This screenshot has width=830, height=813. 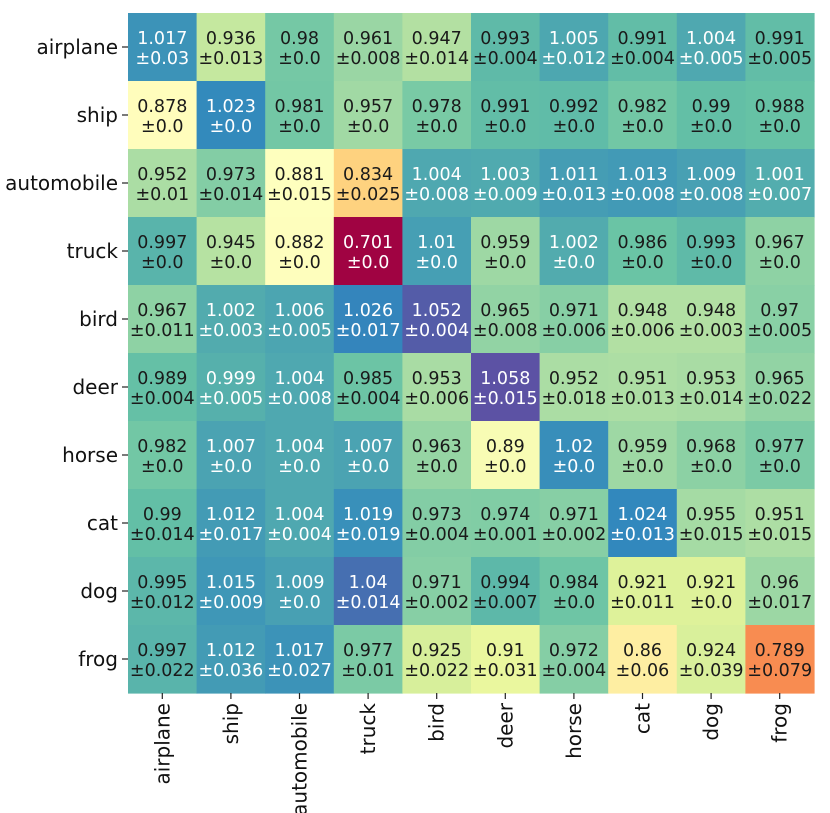 What do you see at coordinates (779, 311) in the screenshot?
I see `cell-value-label: 0.97` at bounding box center [779, 311].